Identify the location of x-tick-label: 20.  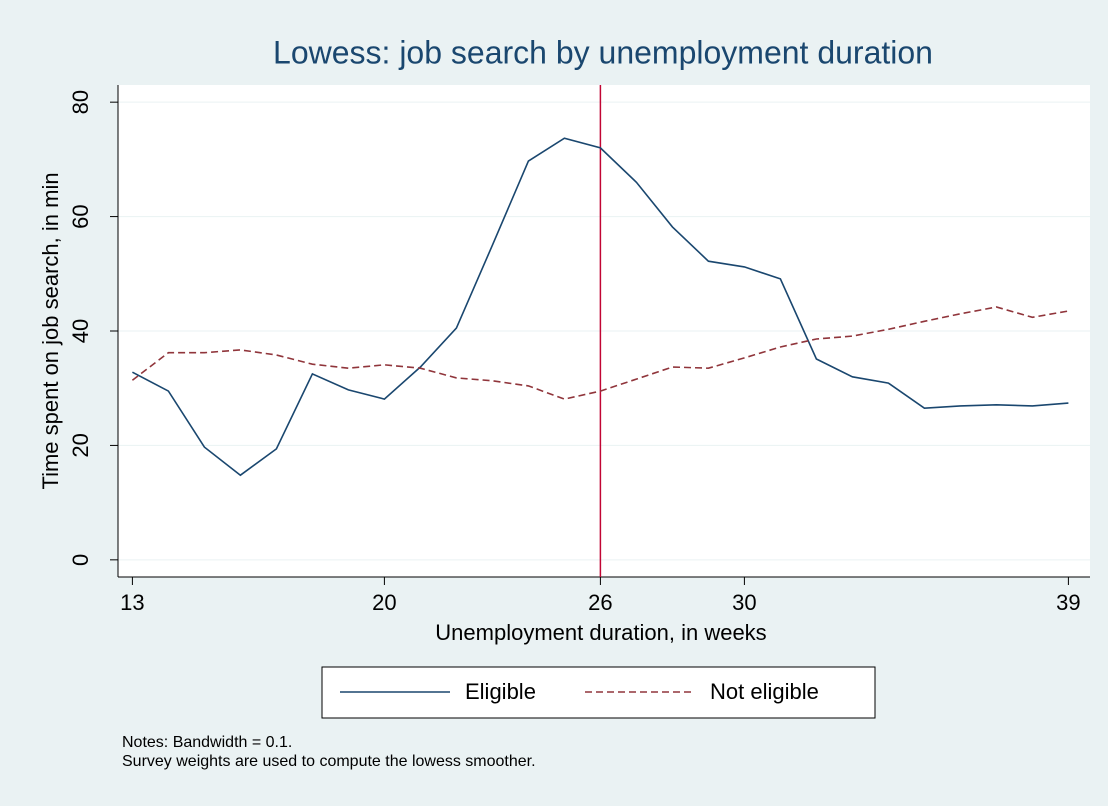
(384, 602).